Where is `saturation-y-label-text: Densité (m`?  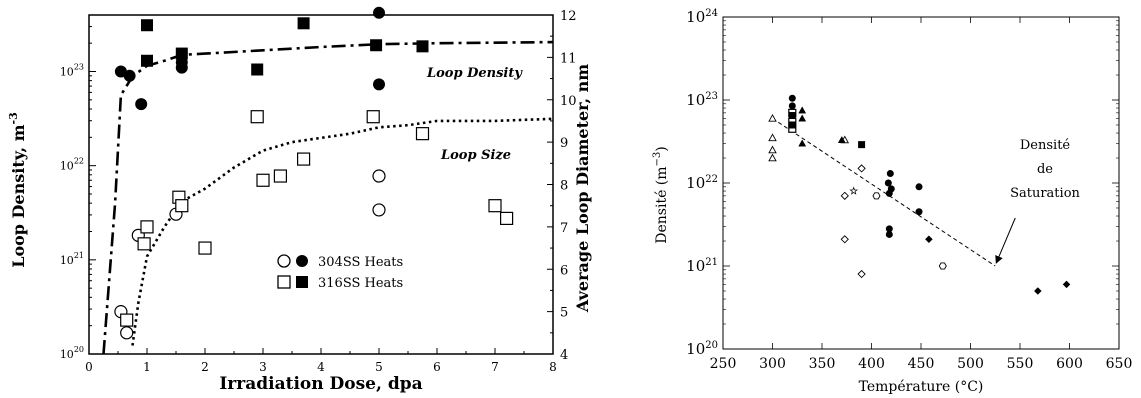 saturation-y-label-text: Densité (m is located at coordinates (662, 204).